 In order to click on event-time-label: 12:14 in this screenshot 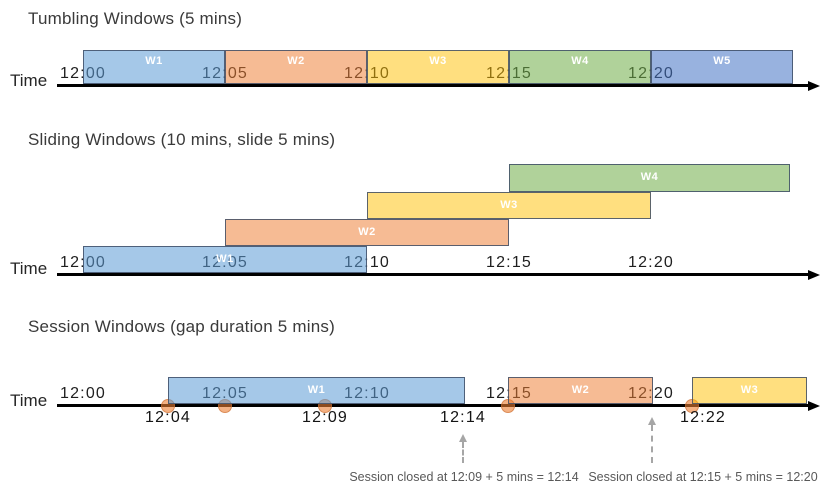, I will do `click(463, 417)`.